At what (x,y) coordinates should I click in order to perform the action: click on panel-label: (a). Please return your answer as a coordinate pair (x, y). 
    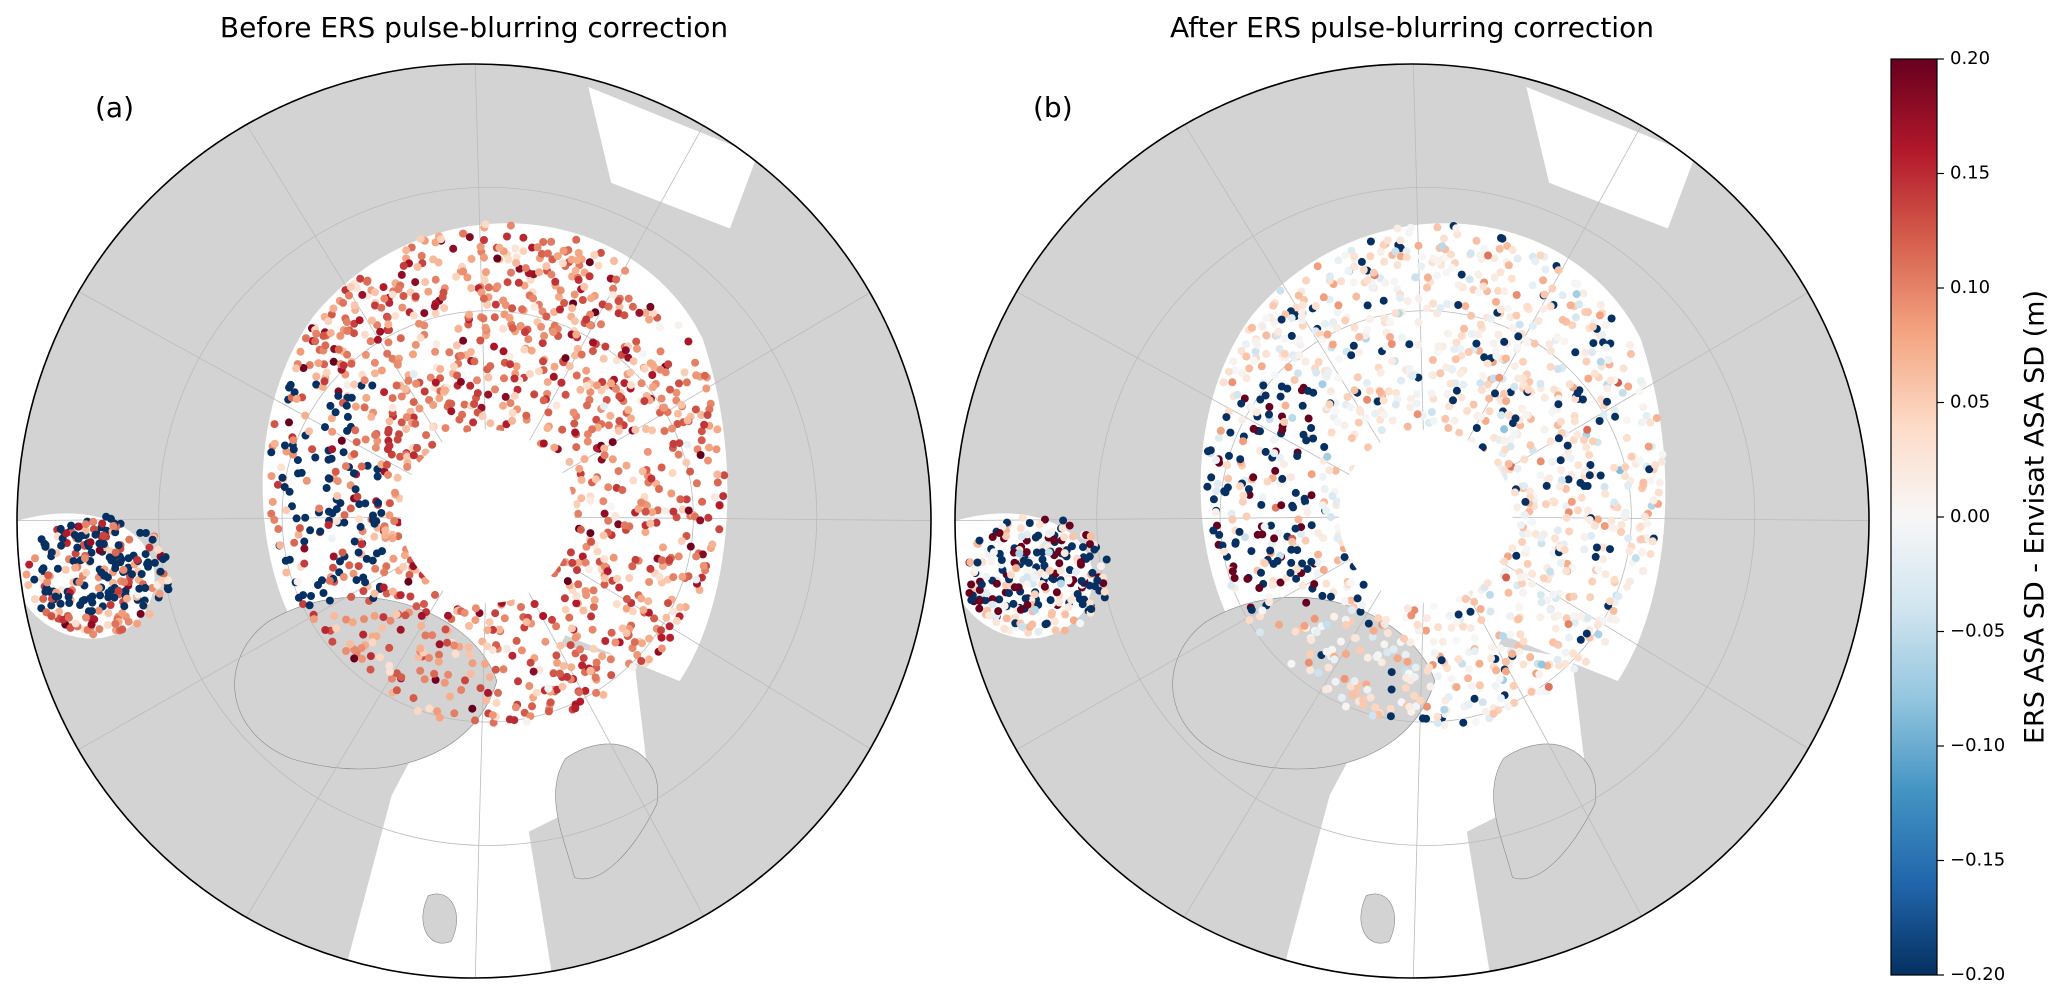
    Looking at the image, I should click on (114, 107).